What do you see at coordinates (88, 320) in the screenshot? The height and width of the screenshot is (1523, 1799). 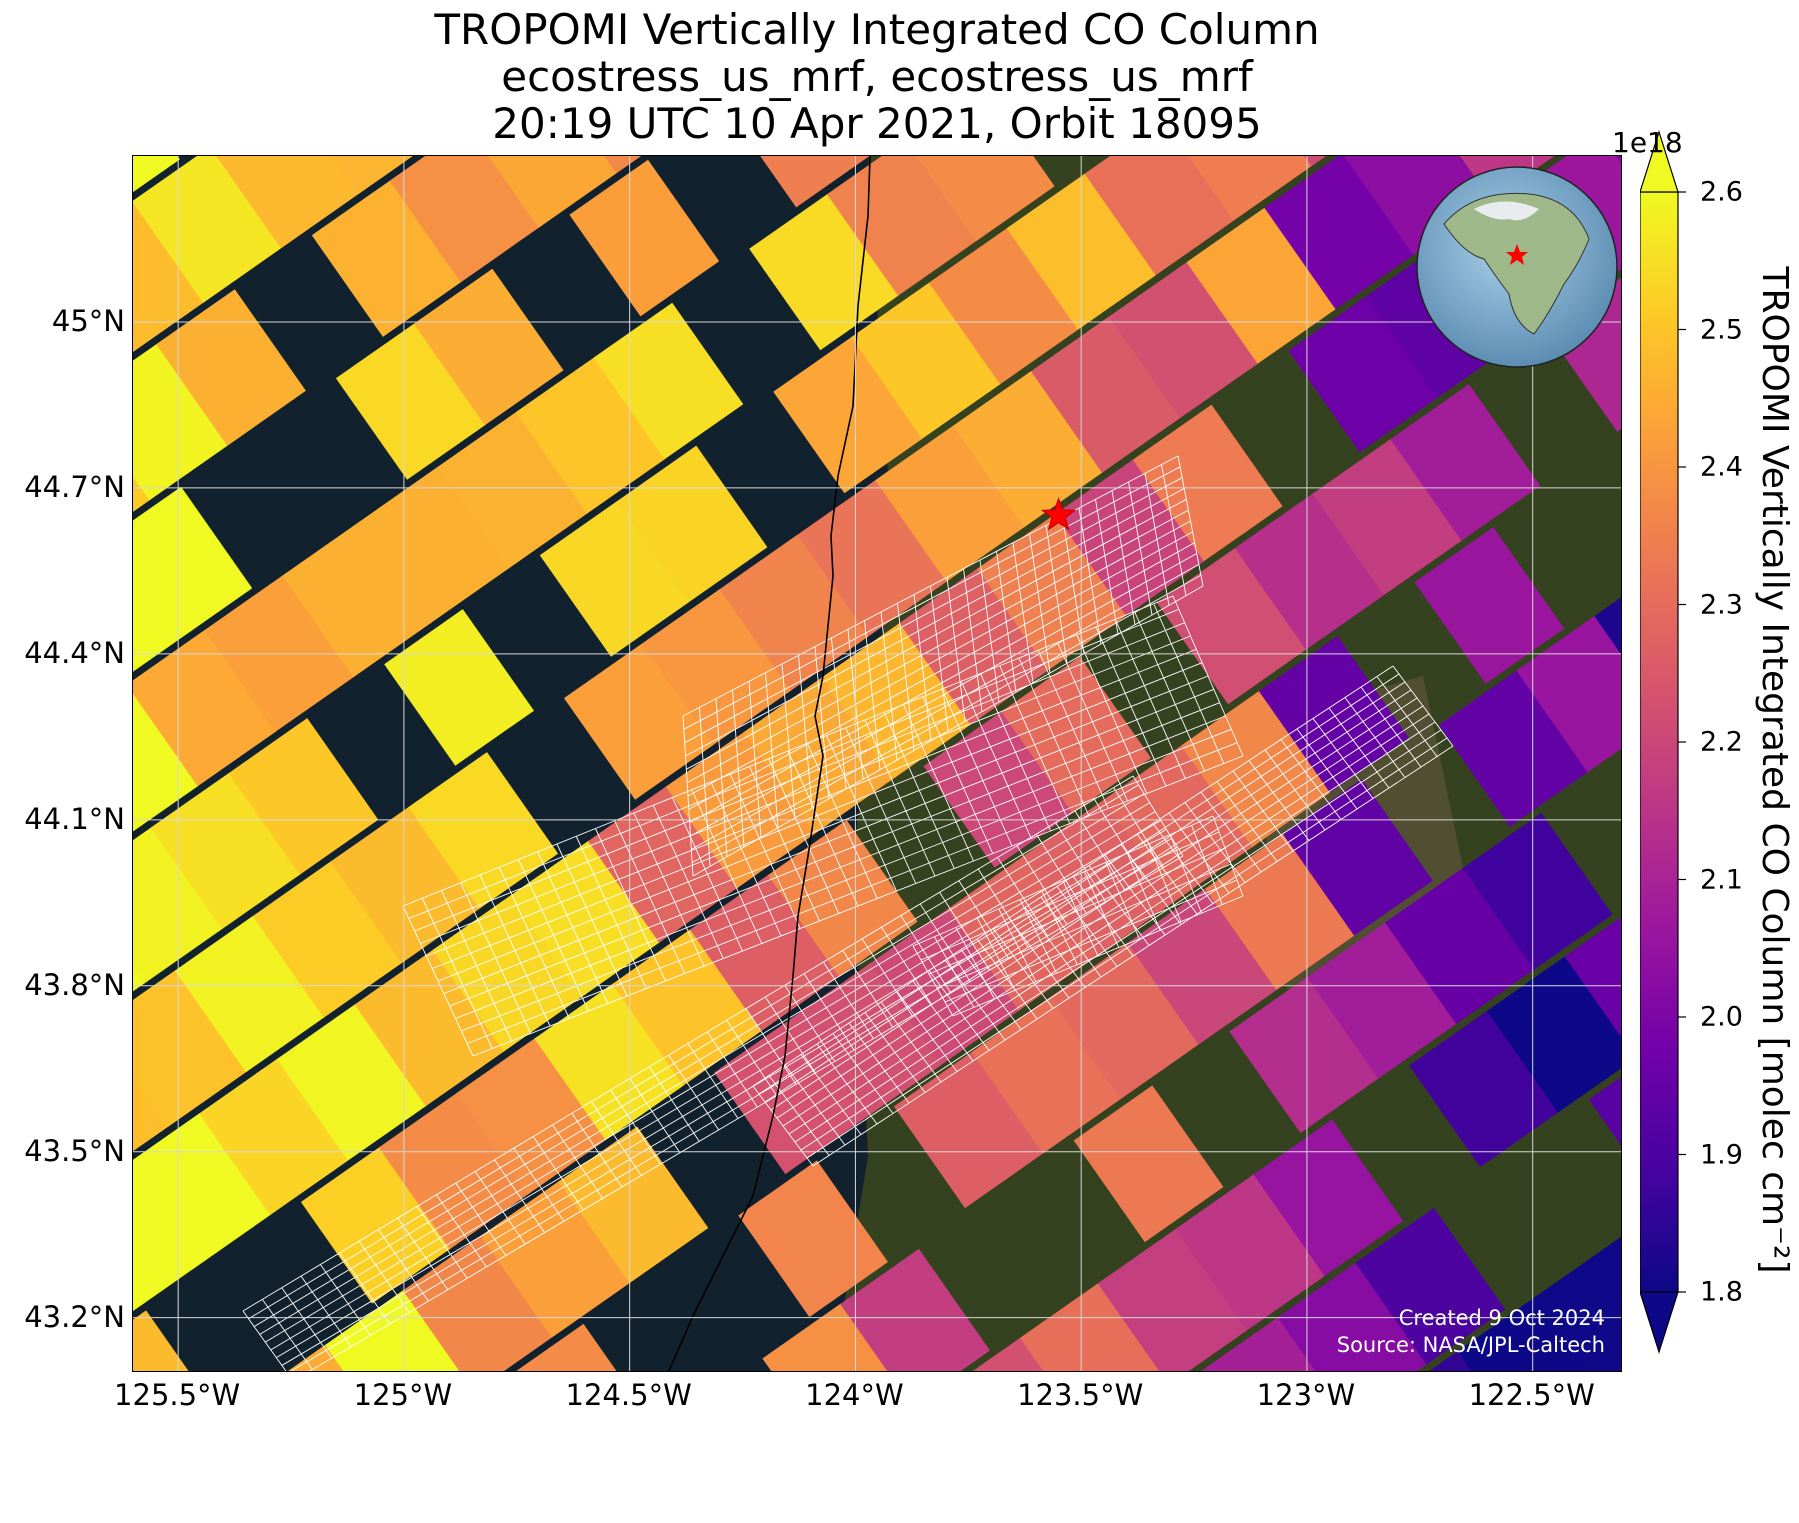 I see `y-tick-label: 45°N` at bounding box center [88, 320].